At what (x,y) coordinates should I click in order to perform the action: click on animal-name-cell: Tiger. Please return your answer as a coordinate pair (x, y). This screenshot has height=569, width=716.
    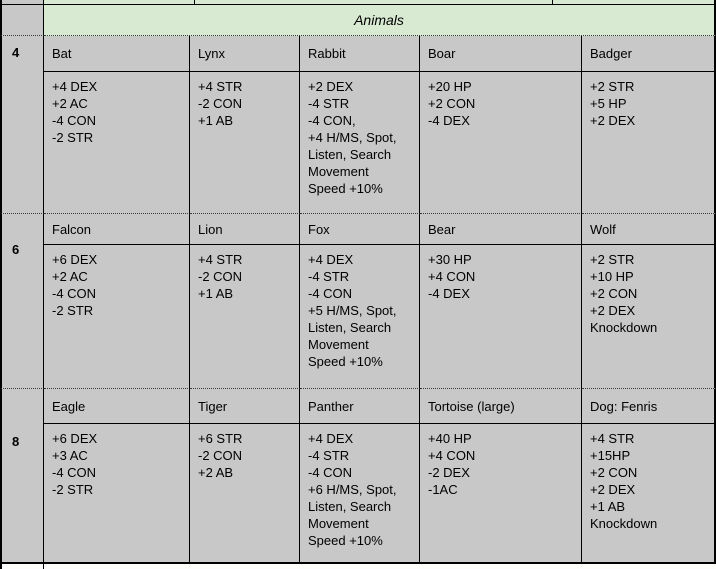
    Looking at the image, I should click on (245, 406).